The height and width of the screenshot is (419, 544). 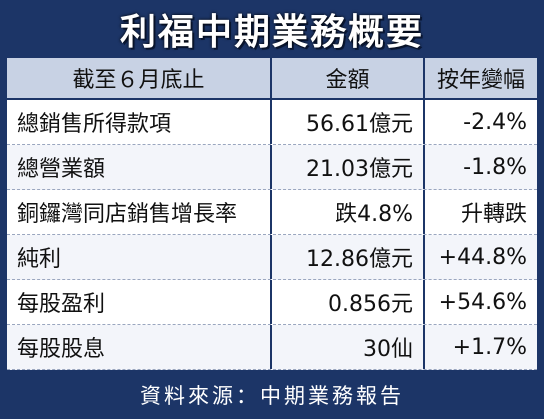 I want to click on table-cell: 每股股息, so click(x=139, y=347).